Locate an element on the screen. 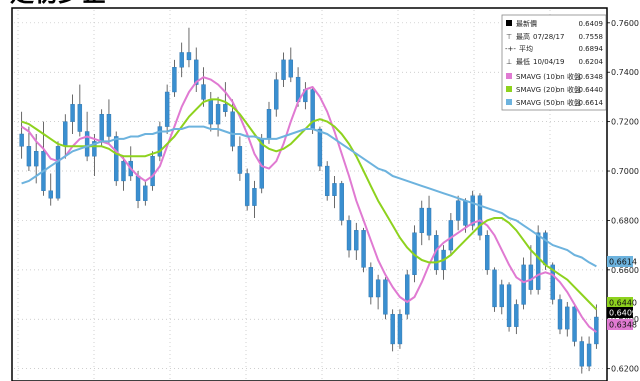  legend-label: 最低 is located at coordinates (523, 61).